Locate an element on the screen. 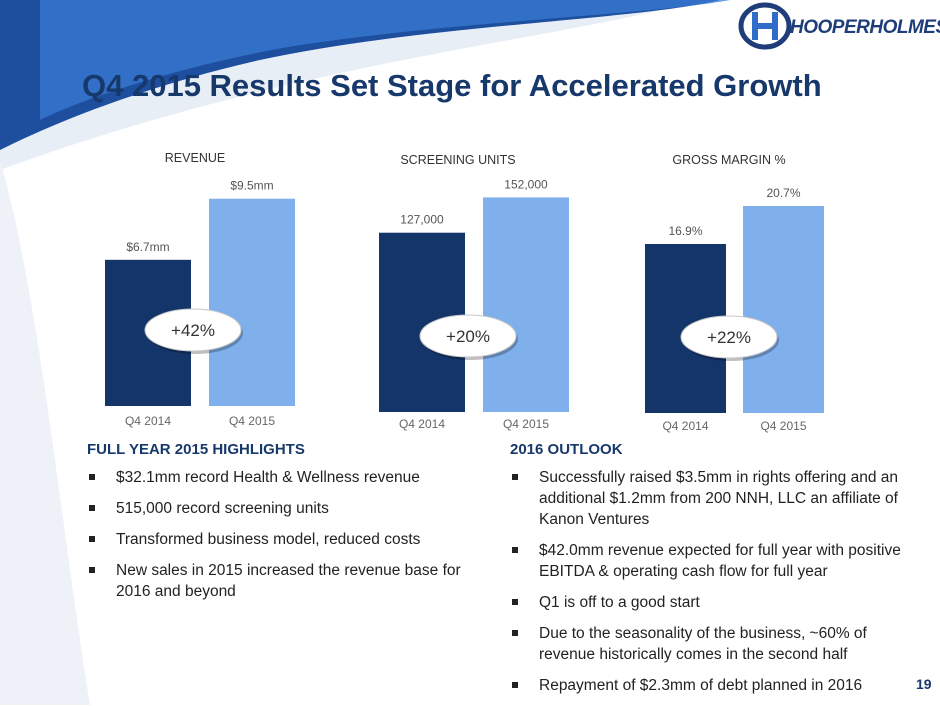 The height and width of the screenshot is (706, 940). data-label: $9.5mm is located at coordinates (251, 186).